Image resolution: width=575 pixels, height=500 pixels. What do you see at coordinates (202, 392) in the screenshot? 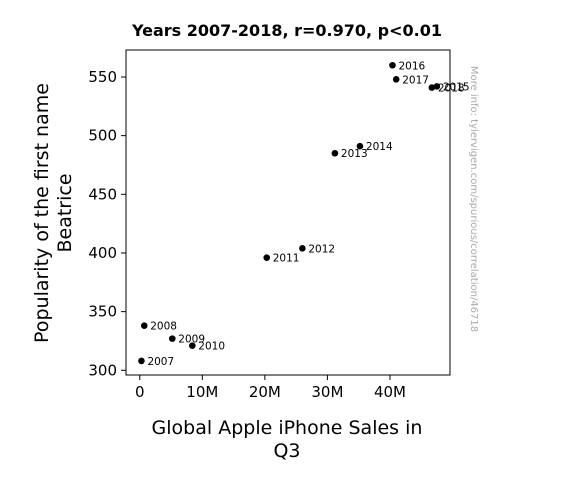
I see `x-tick-label: 10M` at bounding box center [202, 392].